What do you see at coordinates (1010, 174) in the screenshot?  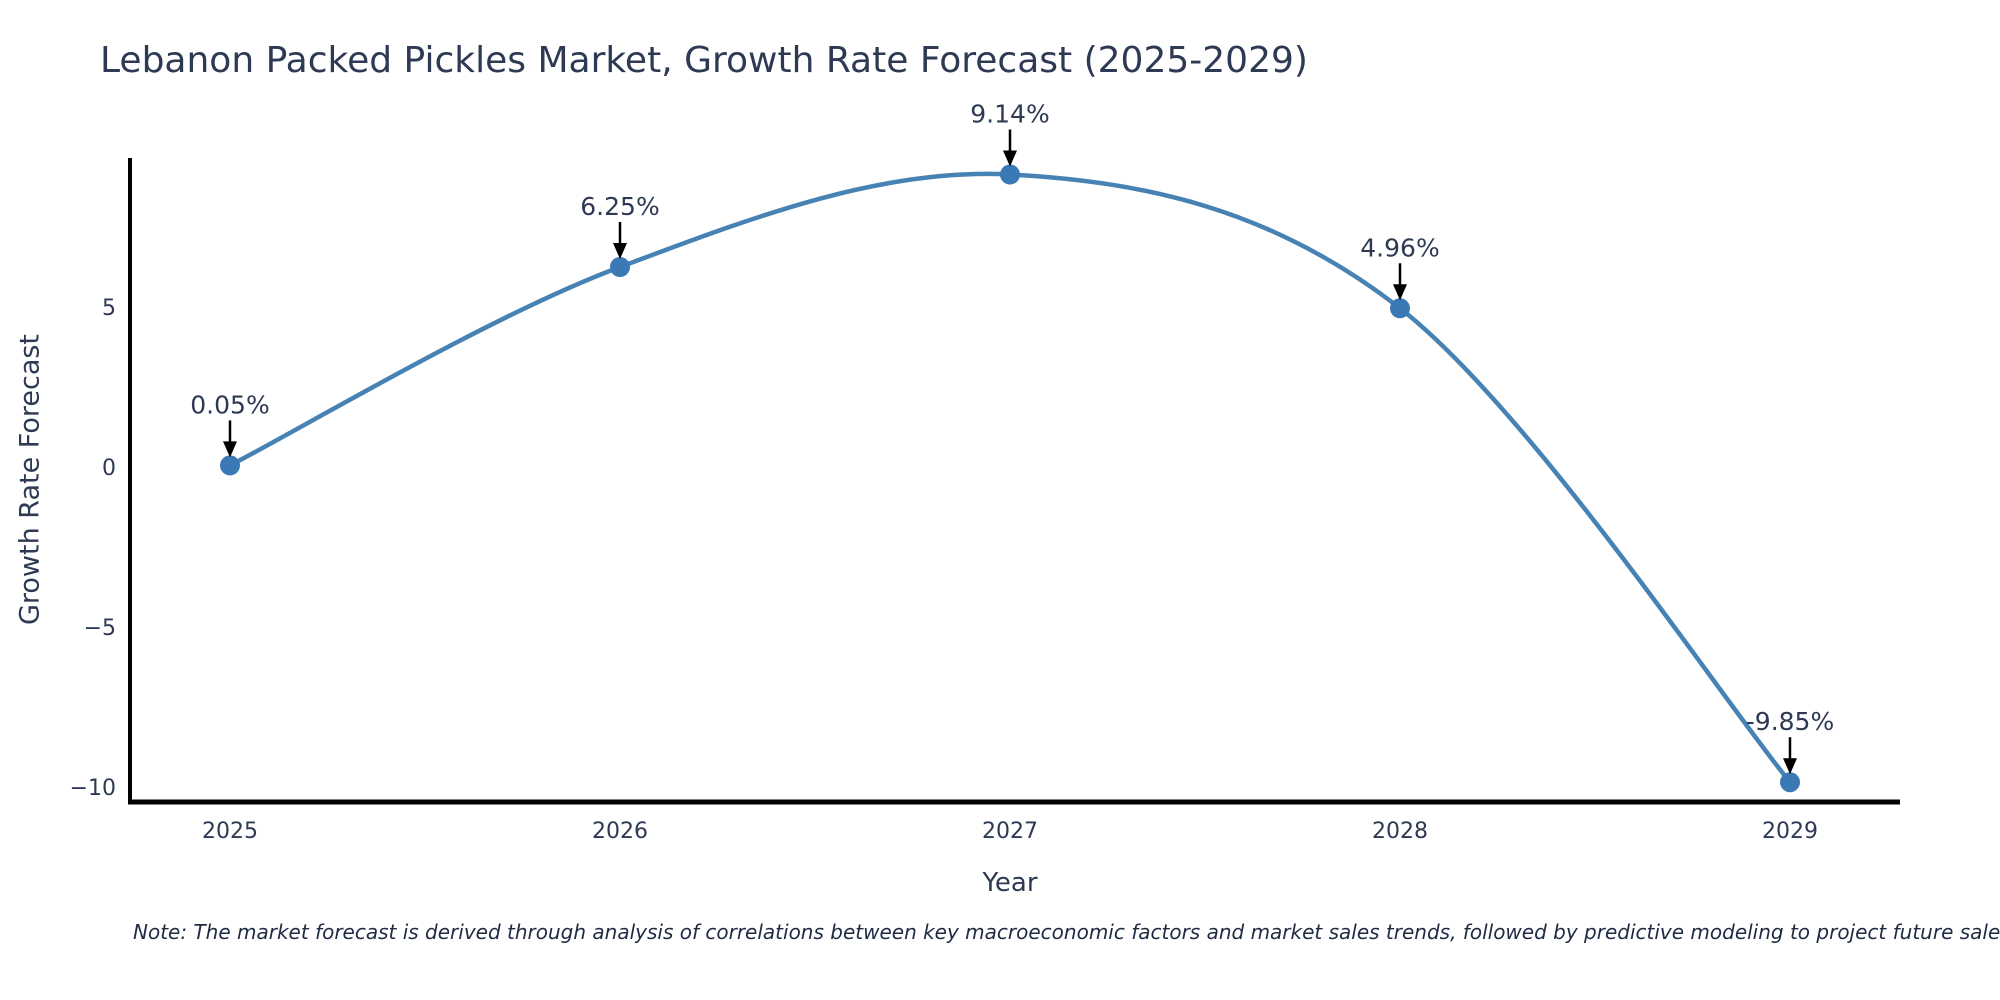 I see `data-point-2027` at bounding box center [1010, 174].